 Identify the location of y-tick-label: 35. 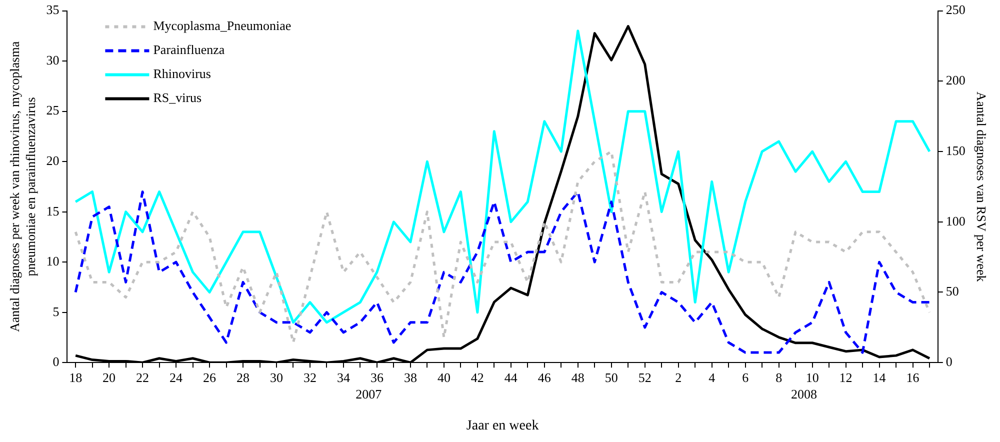
(53, 10).